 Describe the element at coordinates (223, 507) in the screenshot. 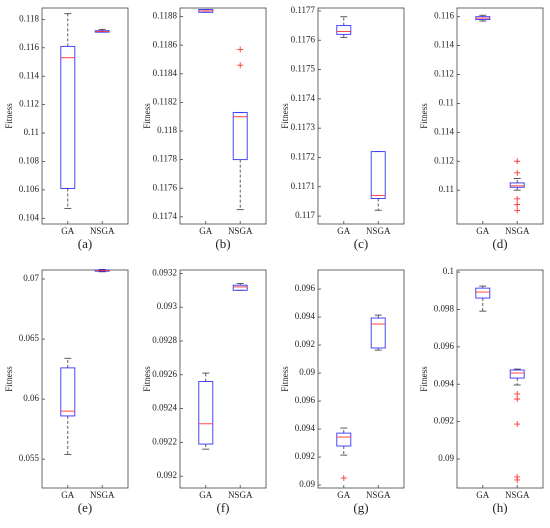

I see `caption: (f)` at that location.